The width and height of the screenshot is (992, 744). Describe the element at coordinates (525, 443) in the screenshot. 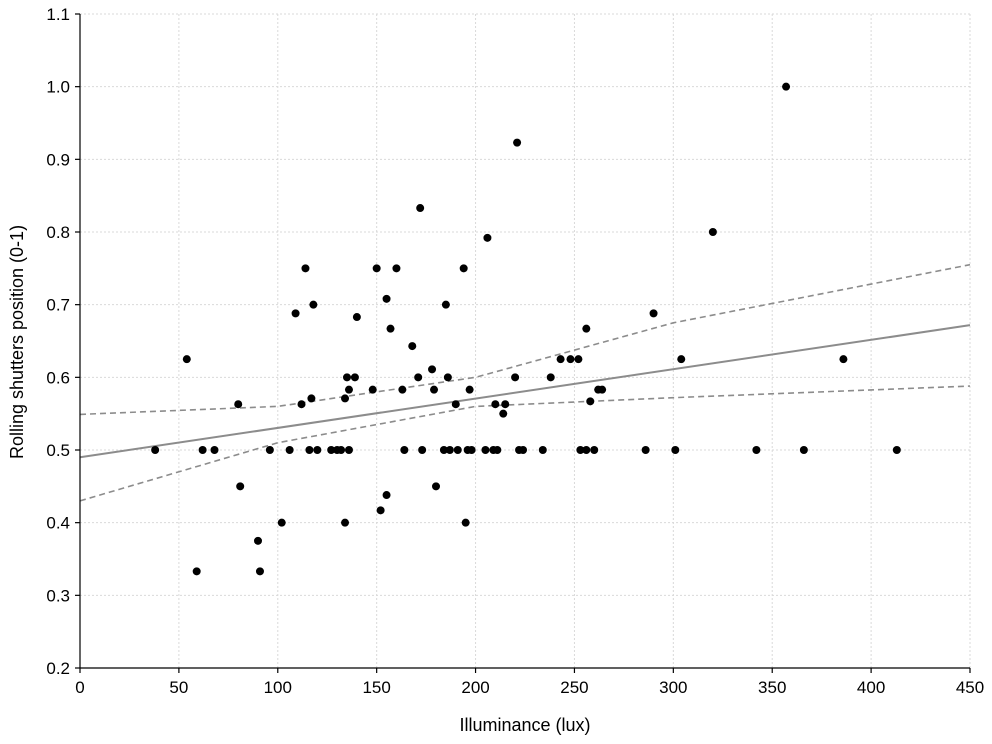

I see `confidence-band-lower` at that location.